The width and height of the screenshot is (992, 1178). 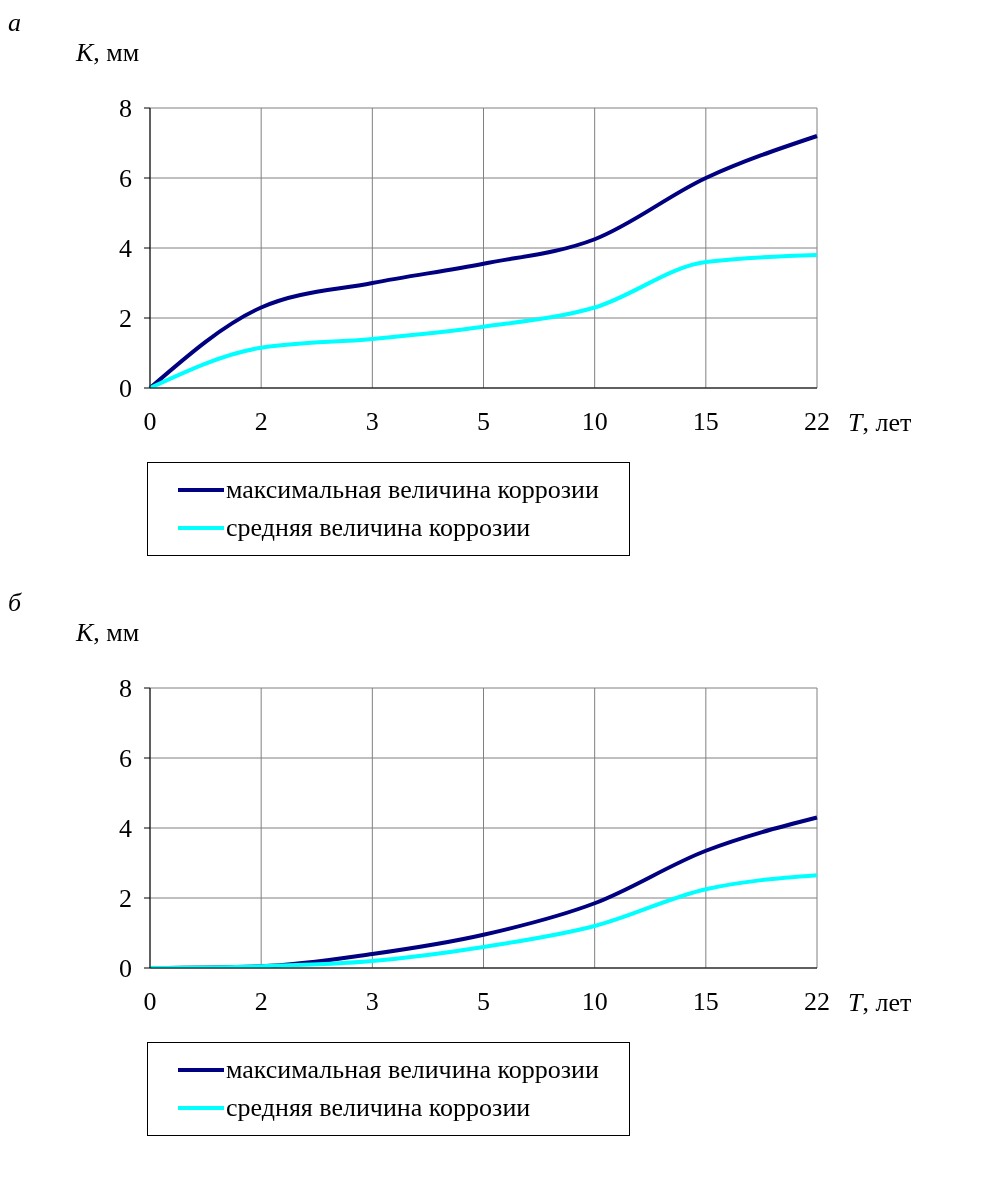 I want to click on text: б, so click(x=15, y=603).